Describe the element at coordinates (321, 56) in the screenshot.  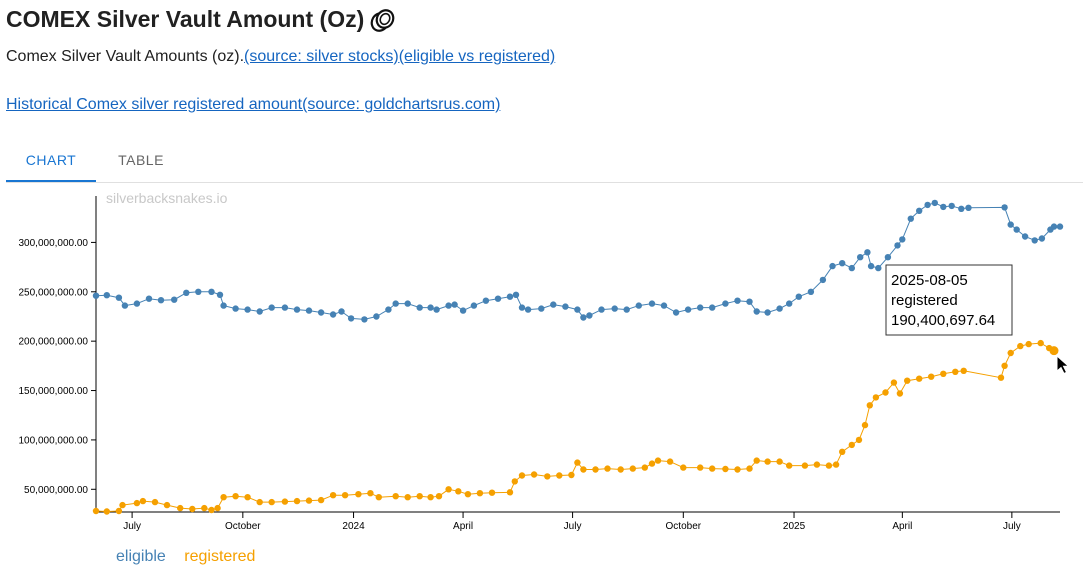
I see `source-silver-stocks-link: (source: silver stocks)` at that location.